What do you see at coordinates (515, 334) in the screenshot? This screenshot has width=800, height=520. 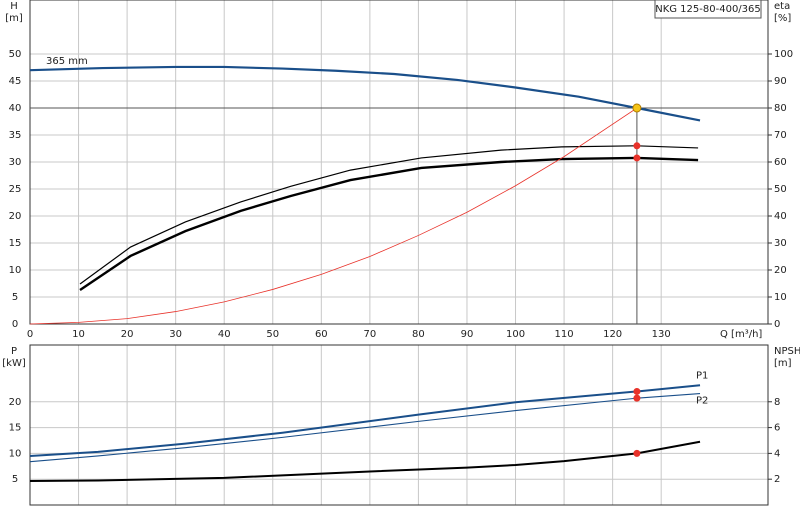 I see `x-tick-label: 100` at bounding box center [515, 334].